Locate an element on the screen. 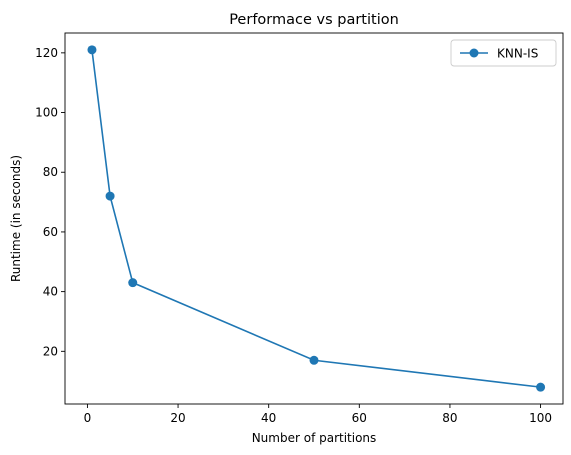 The height and width of the screenshot is (455, 571). x-tick-label: 20 is located at coordinates (177, 418).